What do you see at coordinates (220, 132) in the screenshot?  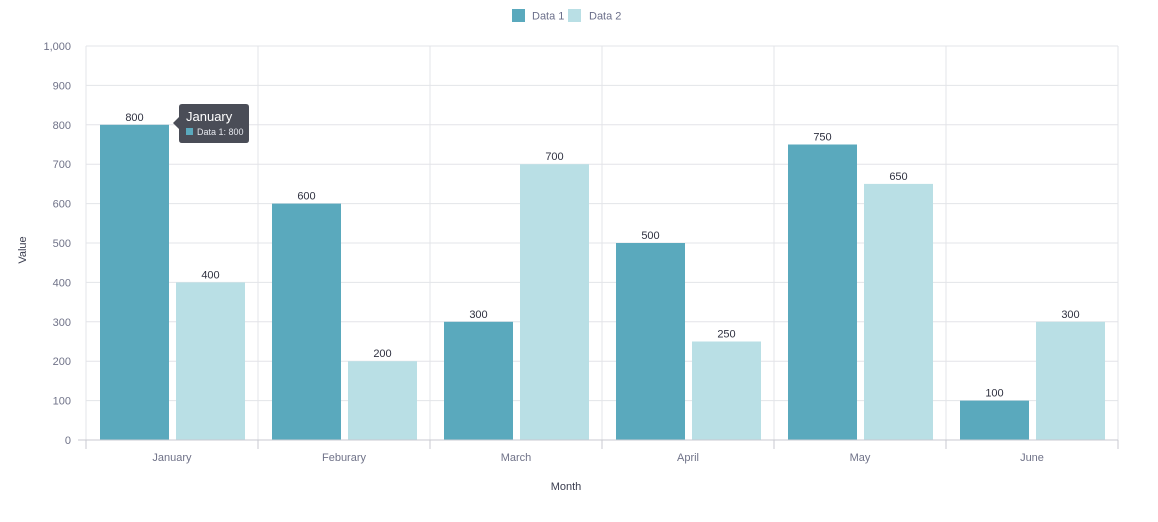 I see `tooltip-text: Data 1: 800` at bounding box center [220, 132].